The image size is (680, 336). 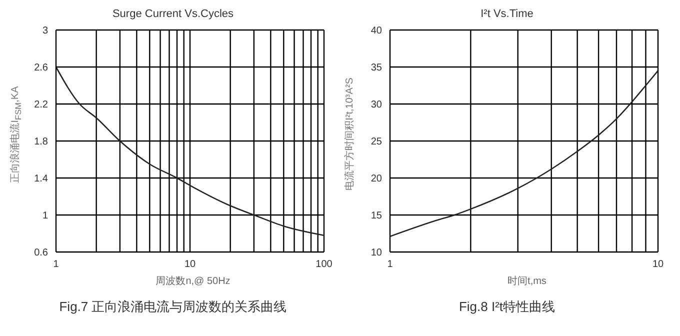 I want to click on y-tick-label: 30, so click(x=376, y=105).